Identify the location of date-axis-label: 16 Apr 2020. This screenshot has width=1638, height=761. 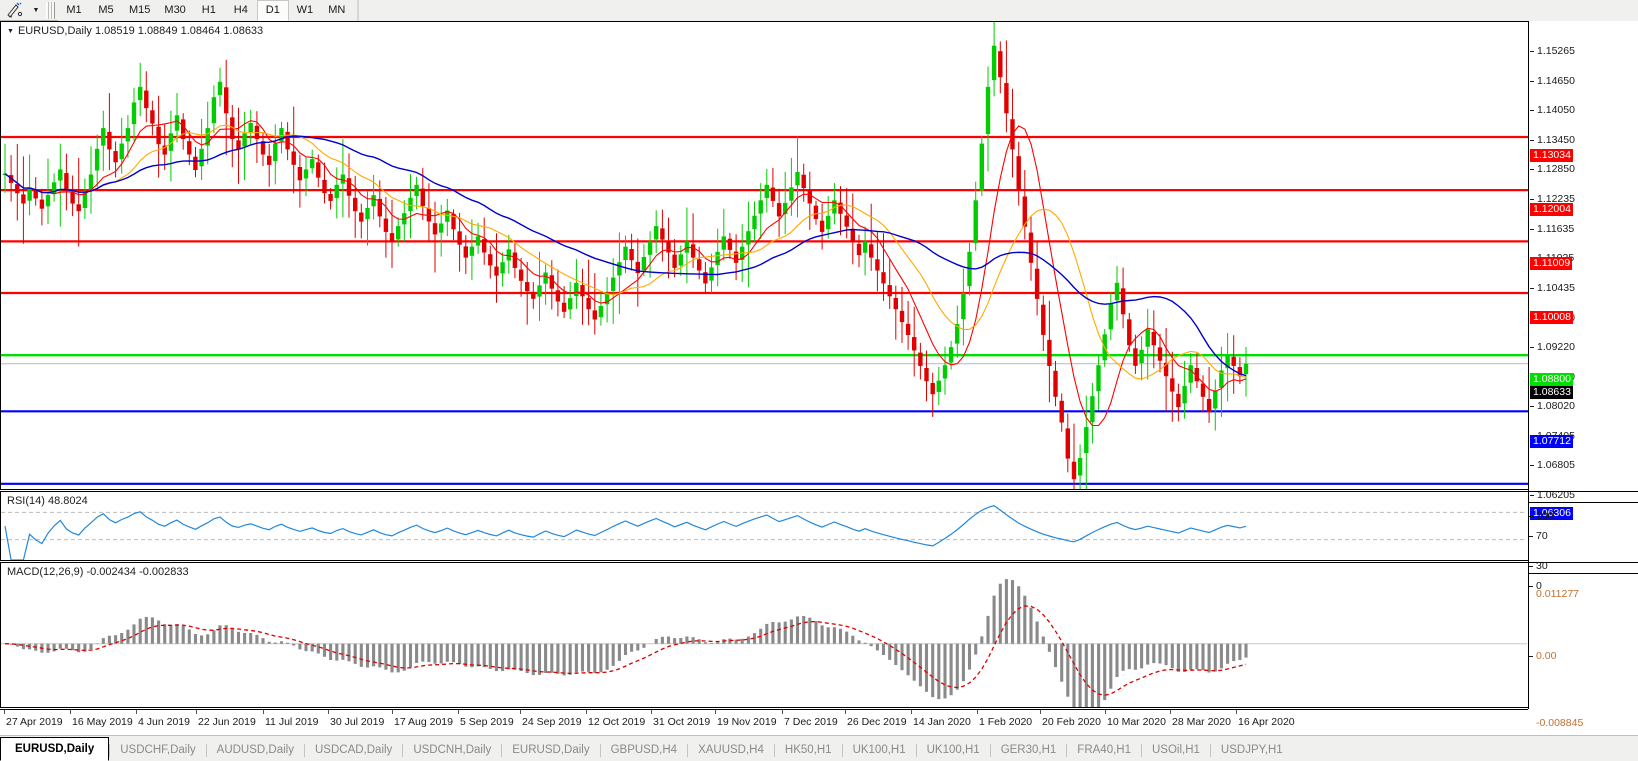
(1266, 722).